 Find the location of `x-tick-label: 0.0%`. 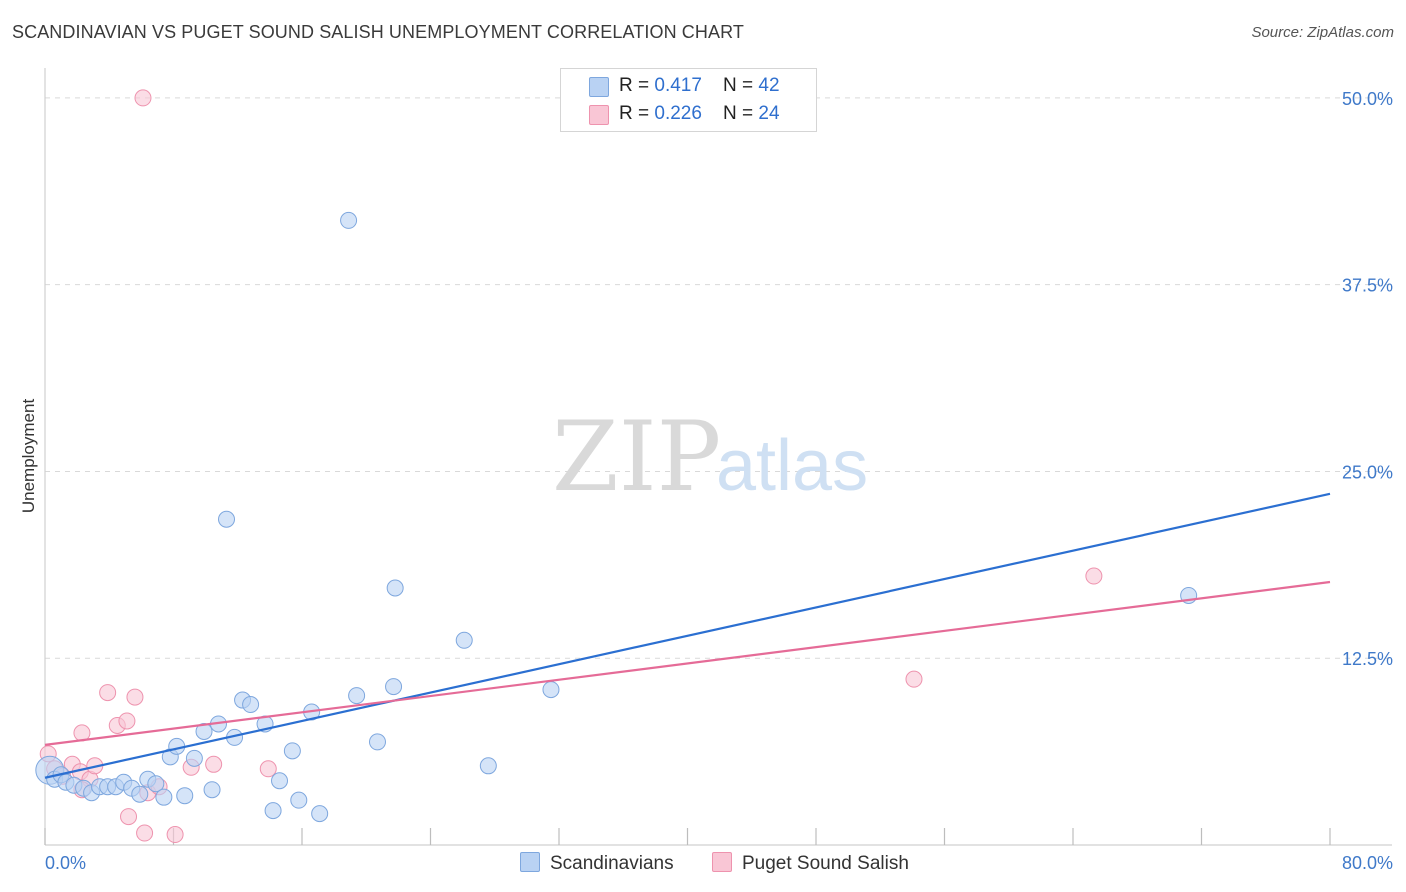

x-tick-label: 0.0% is located at coordinates (65, 863).